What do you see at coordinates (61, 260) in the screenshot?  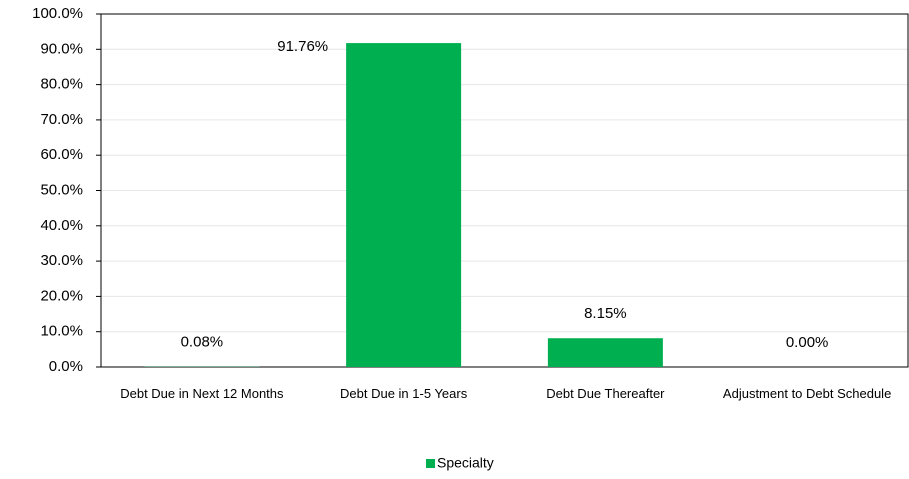 I see `y-tick-label: 30.0%` at bounding box center [61, 260].